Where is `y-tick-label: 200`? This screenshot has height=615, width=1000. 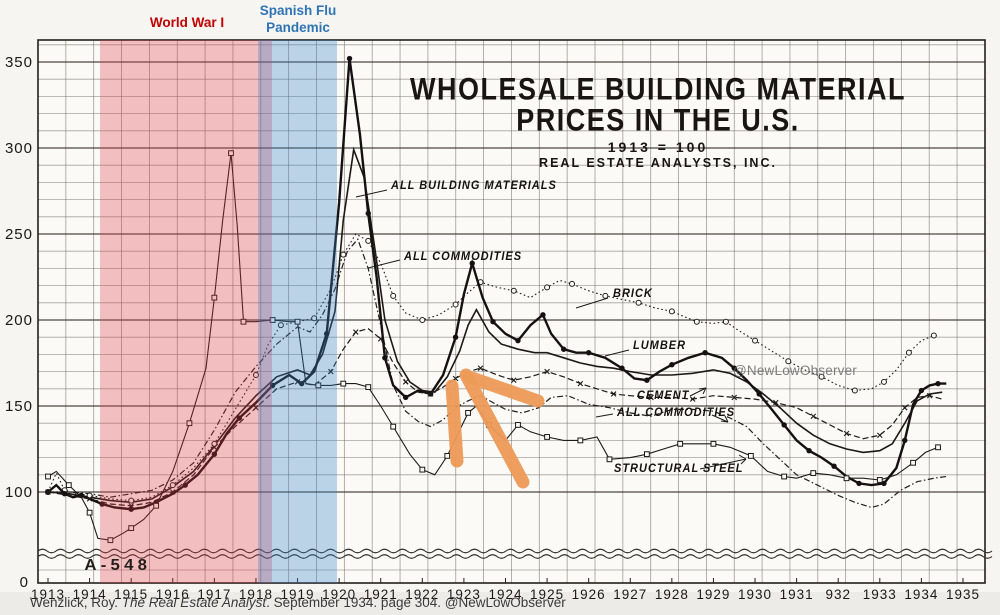 y-tick-label: 200 is located at coordinates (19, 320).